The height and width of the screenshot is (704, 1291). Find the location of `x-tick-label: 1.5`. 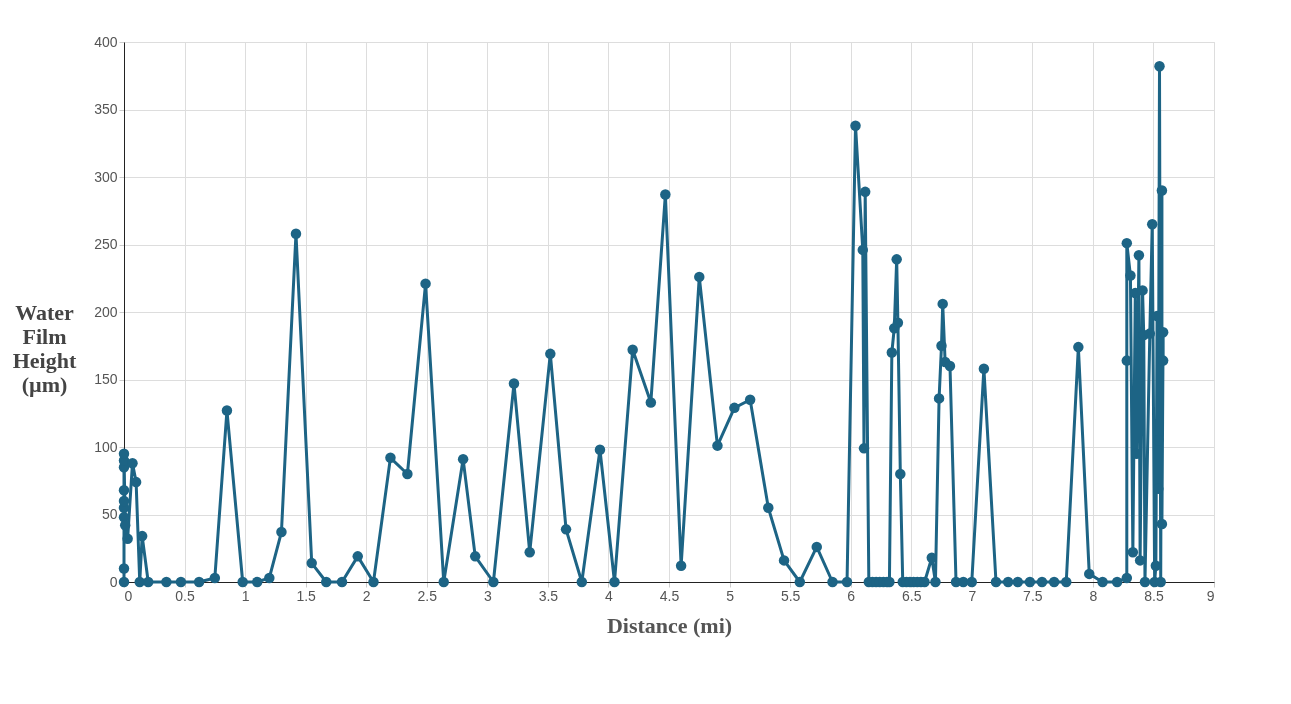

x-tick-label: 1.5 is located at coordinates (306, 595).